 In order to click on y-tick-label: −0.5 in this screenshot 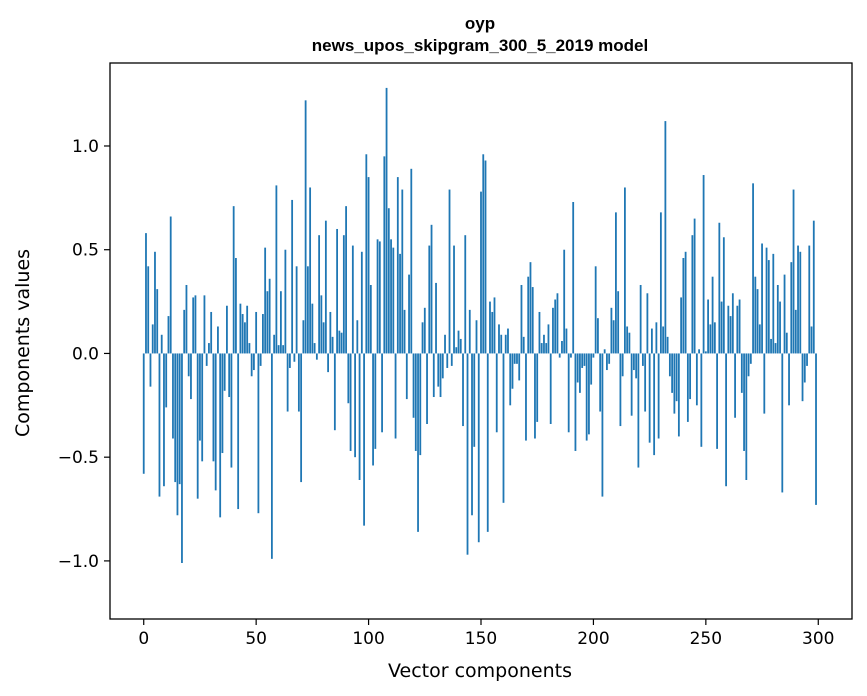, I will do `click(78, 458)`.